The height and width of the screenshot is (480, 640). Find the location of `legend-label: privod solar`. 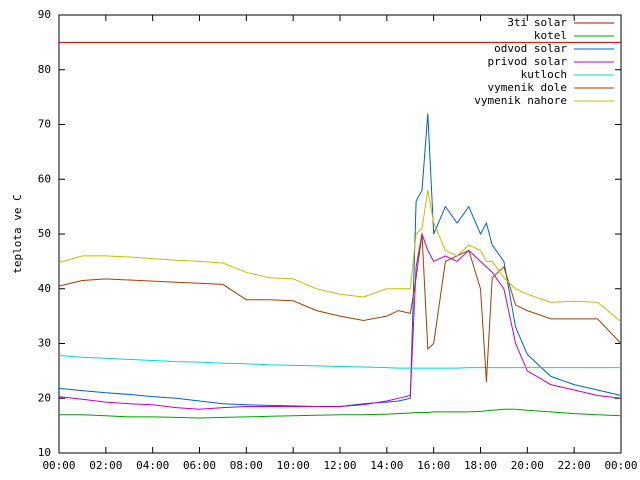

legend-label: privod solar is located at coordinates (528, 61).